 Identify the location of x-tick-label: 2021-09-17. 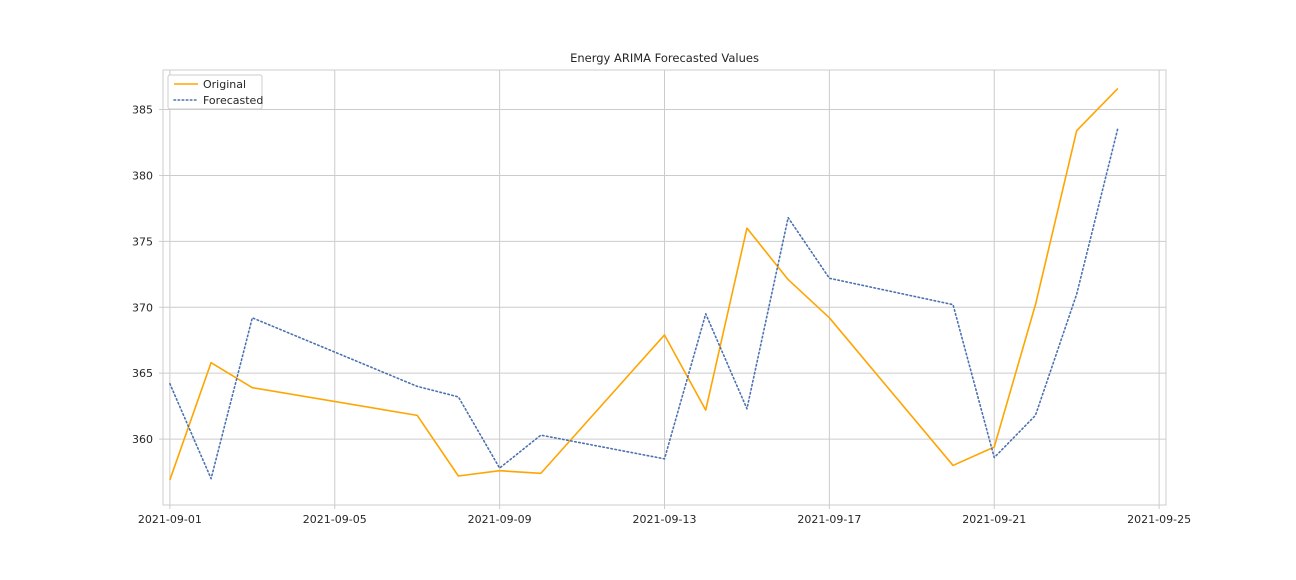
(829, 519).